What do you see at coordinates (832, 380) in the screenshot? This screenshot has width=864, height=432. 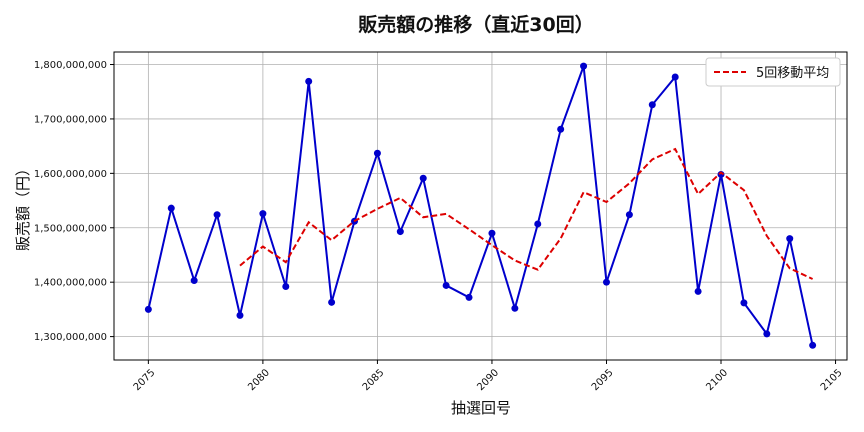 I see `x-tick-label: 2105` at bounding box center [832, 380].